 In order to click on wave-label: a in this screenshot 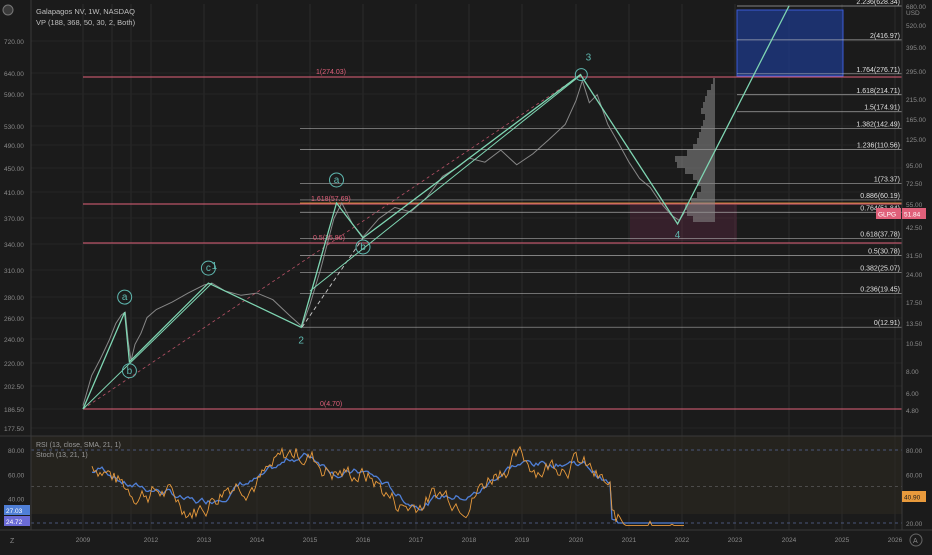, I will do `click(337, 180)`.